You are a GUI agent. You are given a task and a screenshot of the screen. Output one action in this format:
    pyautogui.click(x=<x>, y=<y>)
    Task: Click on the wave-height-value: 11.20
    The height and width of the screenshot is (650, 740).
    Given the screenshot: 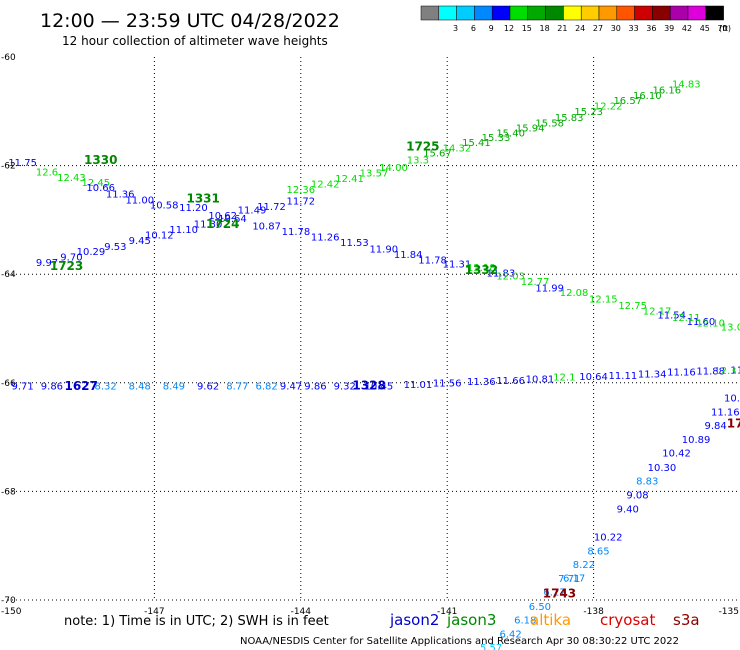 What is the action you would take?
    pyautogui.click(x=193, y=208)
    